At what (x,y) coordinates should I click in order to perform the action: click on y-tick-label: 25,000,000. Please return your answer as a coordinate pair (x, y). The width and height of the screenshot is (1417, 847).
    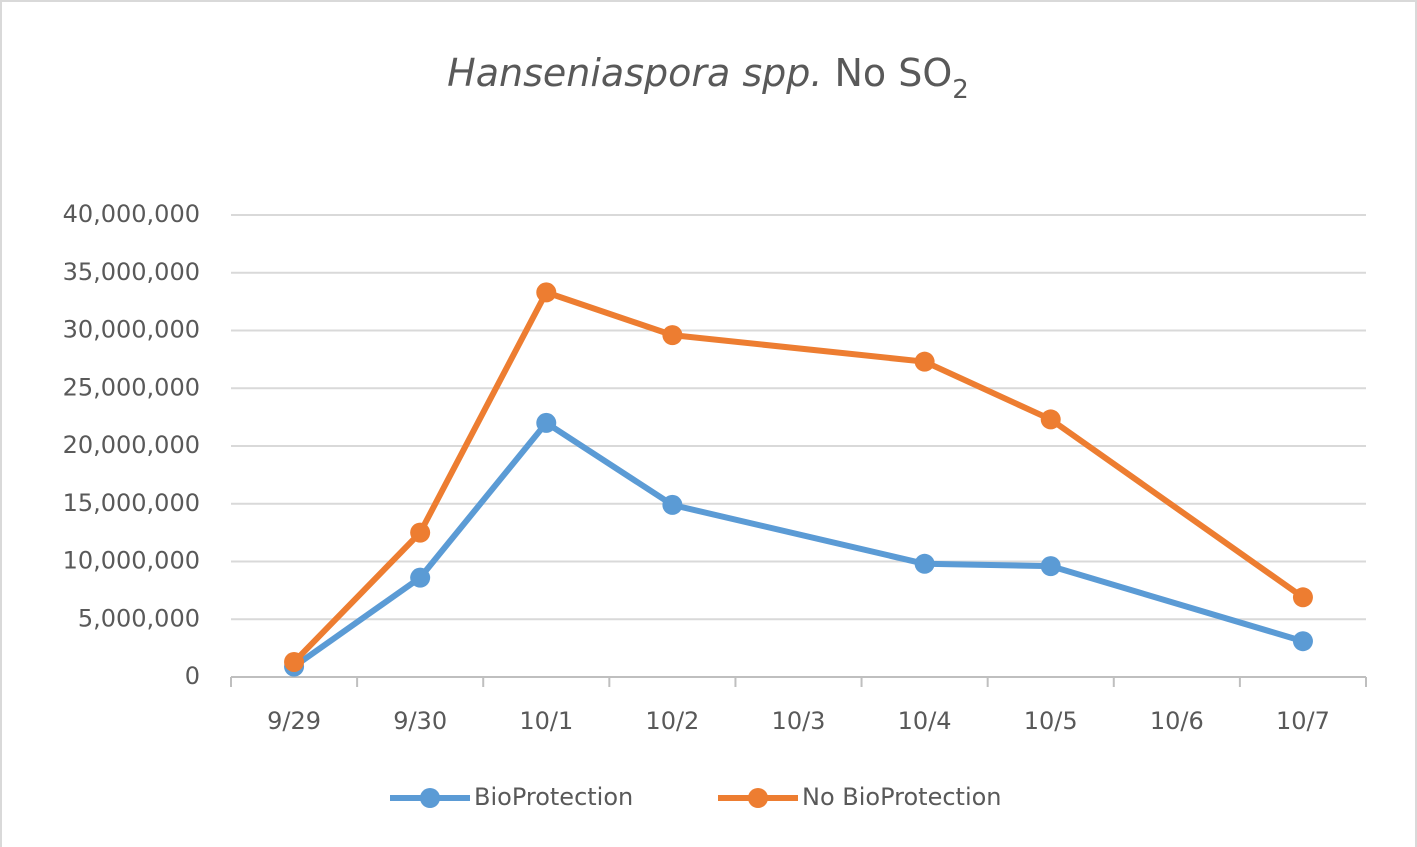
    Looking at the image, I should click on (131, 387).